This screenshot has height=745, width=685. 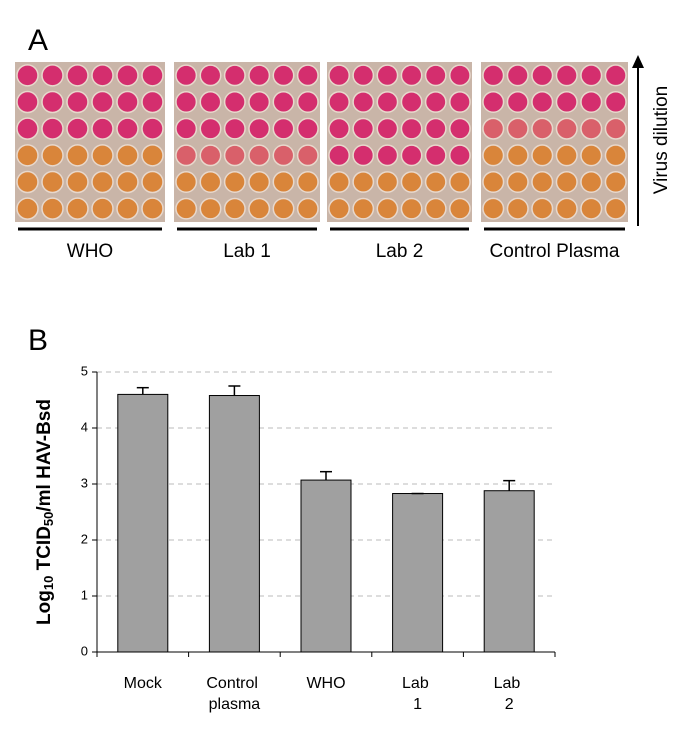 I want to click on y-tick-label: 0, so click(x=84, y=650).